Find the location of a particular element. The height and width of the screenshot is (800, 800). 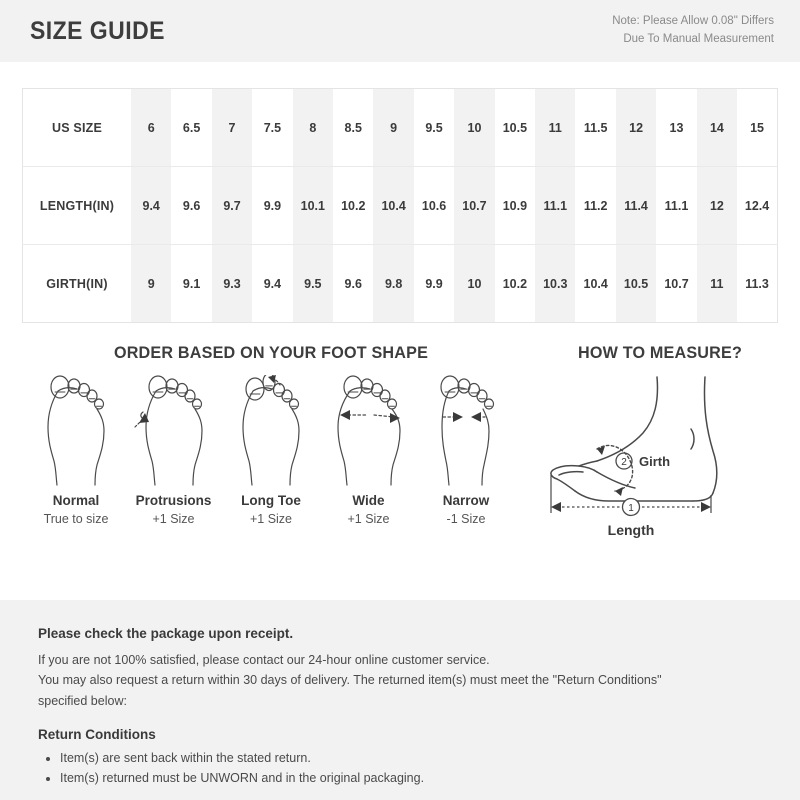

measure-diagram: 2 Girth 1 Length is located at coordinates (660, 458).